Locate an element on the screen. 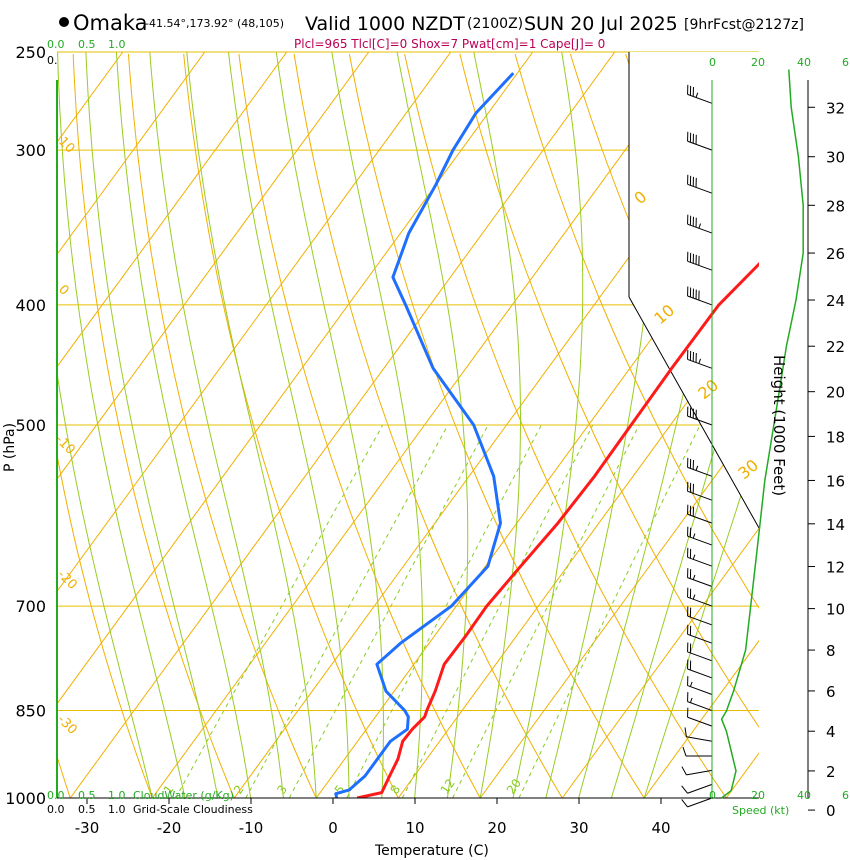 This screenshot has width=850, height=860. y-axis-title: P (hPa) is located at coordinates (10, 447).